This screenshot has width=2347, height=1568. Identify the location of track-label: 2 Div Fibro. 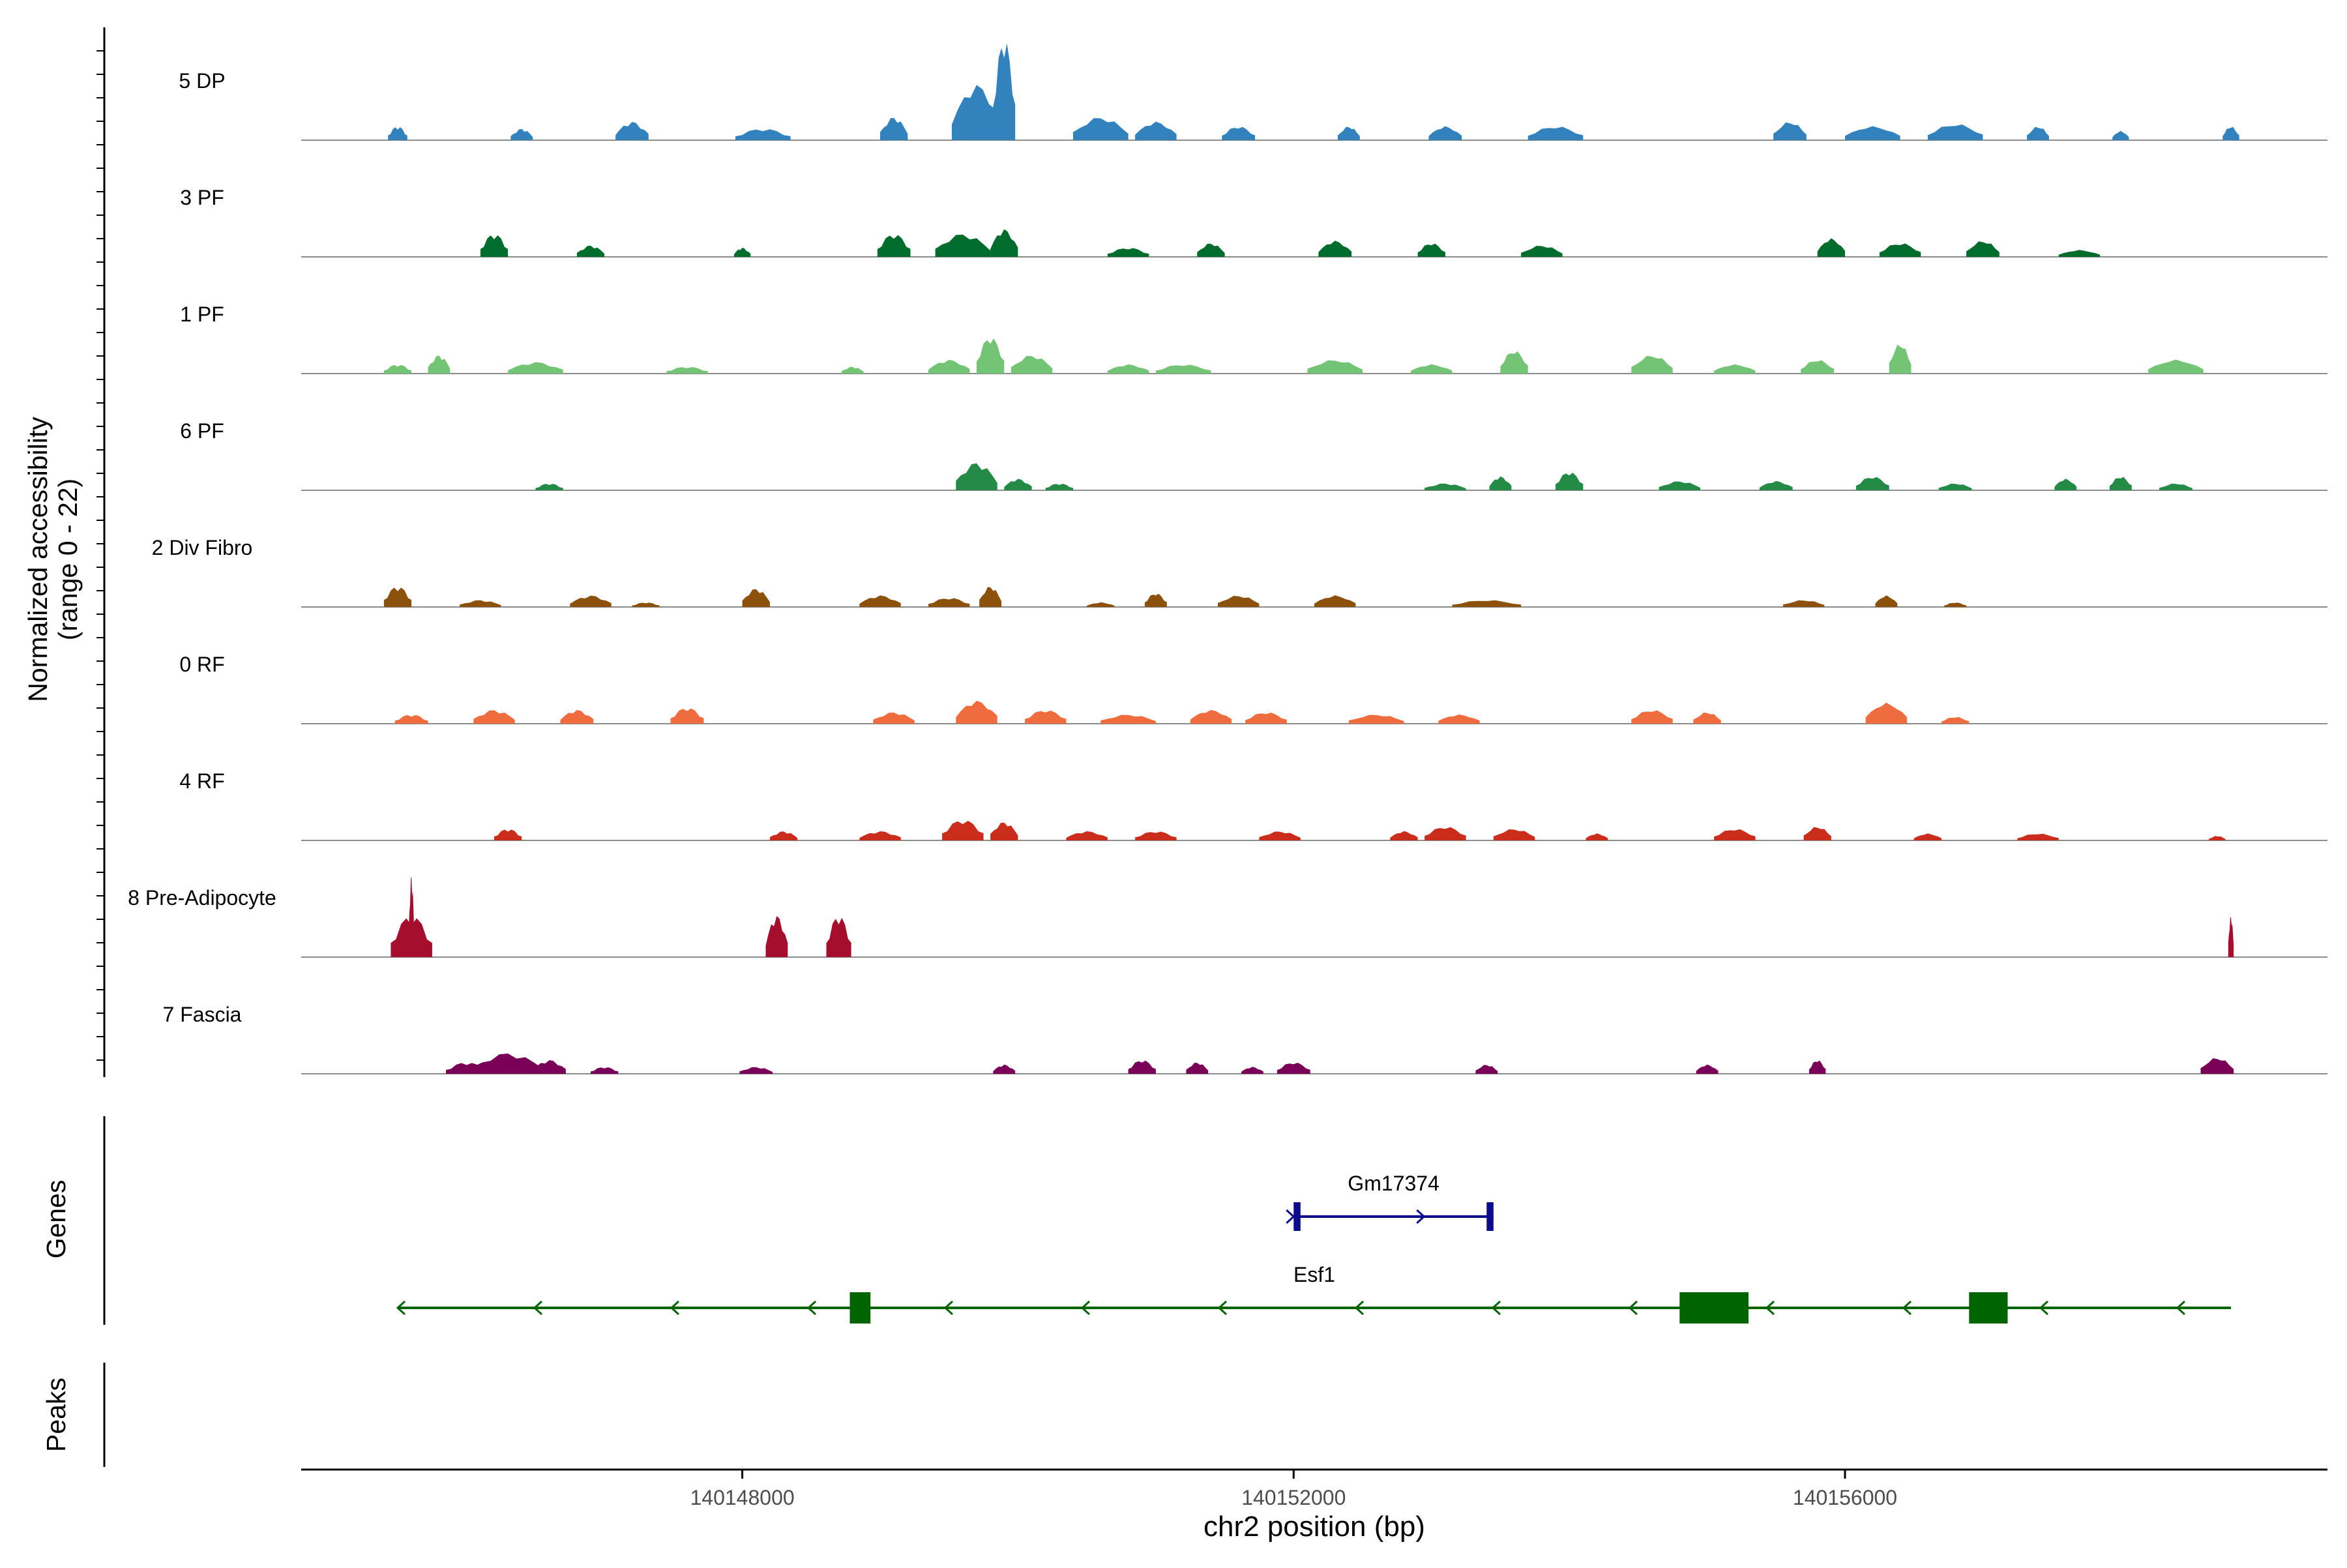
(202, 547).